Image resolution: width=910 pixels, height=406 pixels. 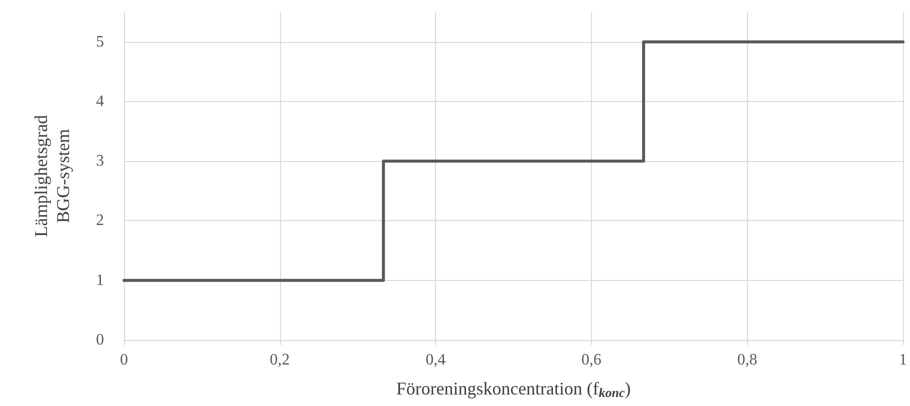 I want to click on y-tick-label: 2, so click(x=100, y=221).